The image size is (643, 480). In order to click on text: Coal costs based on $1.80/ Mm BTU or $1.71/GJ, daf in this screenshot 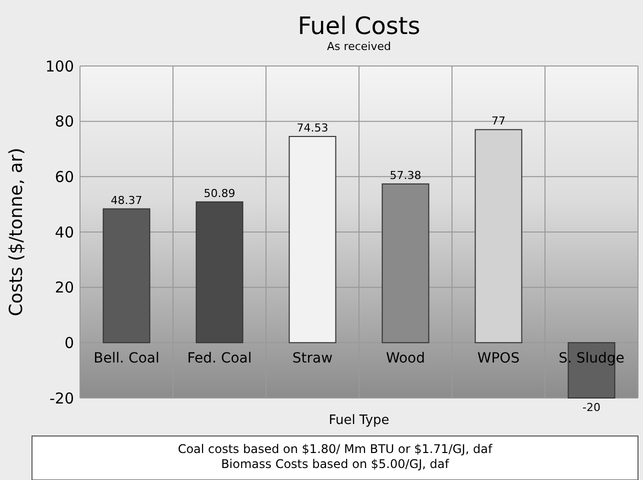, I will do `click(335, 449)`.